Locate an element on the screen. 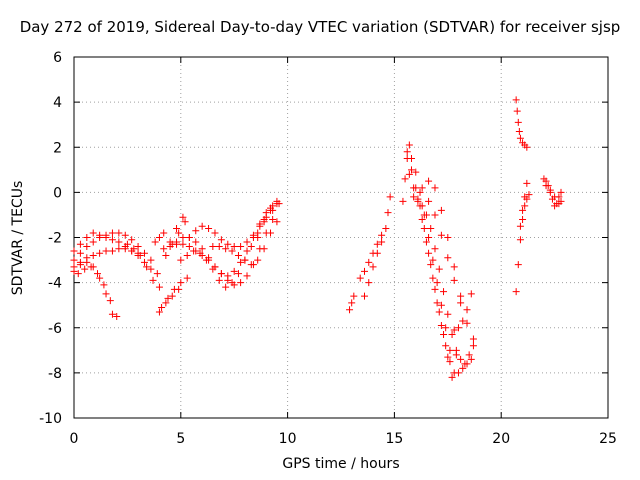  x-tick-label: 5 is located at coordinates (180, 439).